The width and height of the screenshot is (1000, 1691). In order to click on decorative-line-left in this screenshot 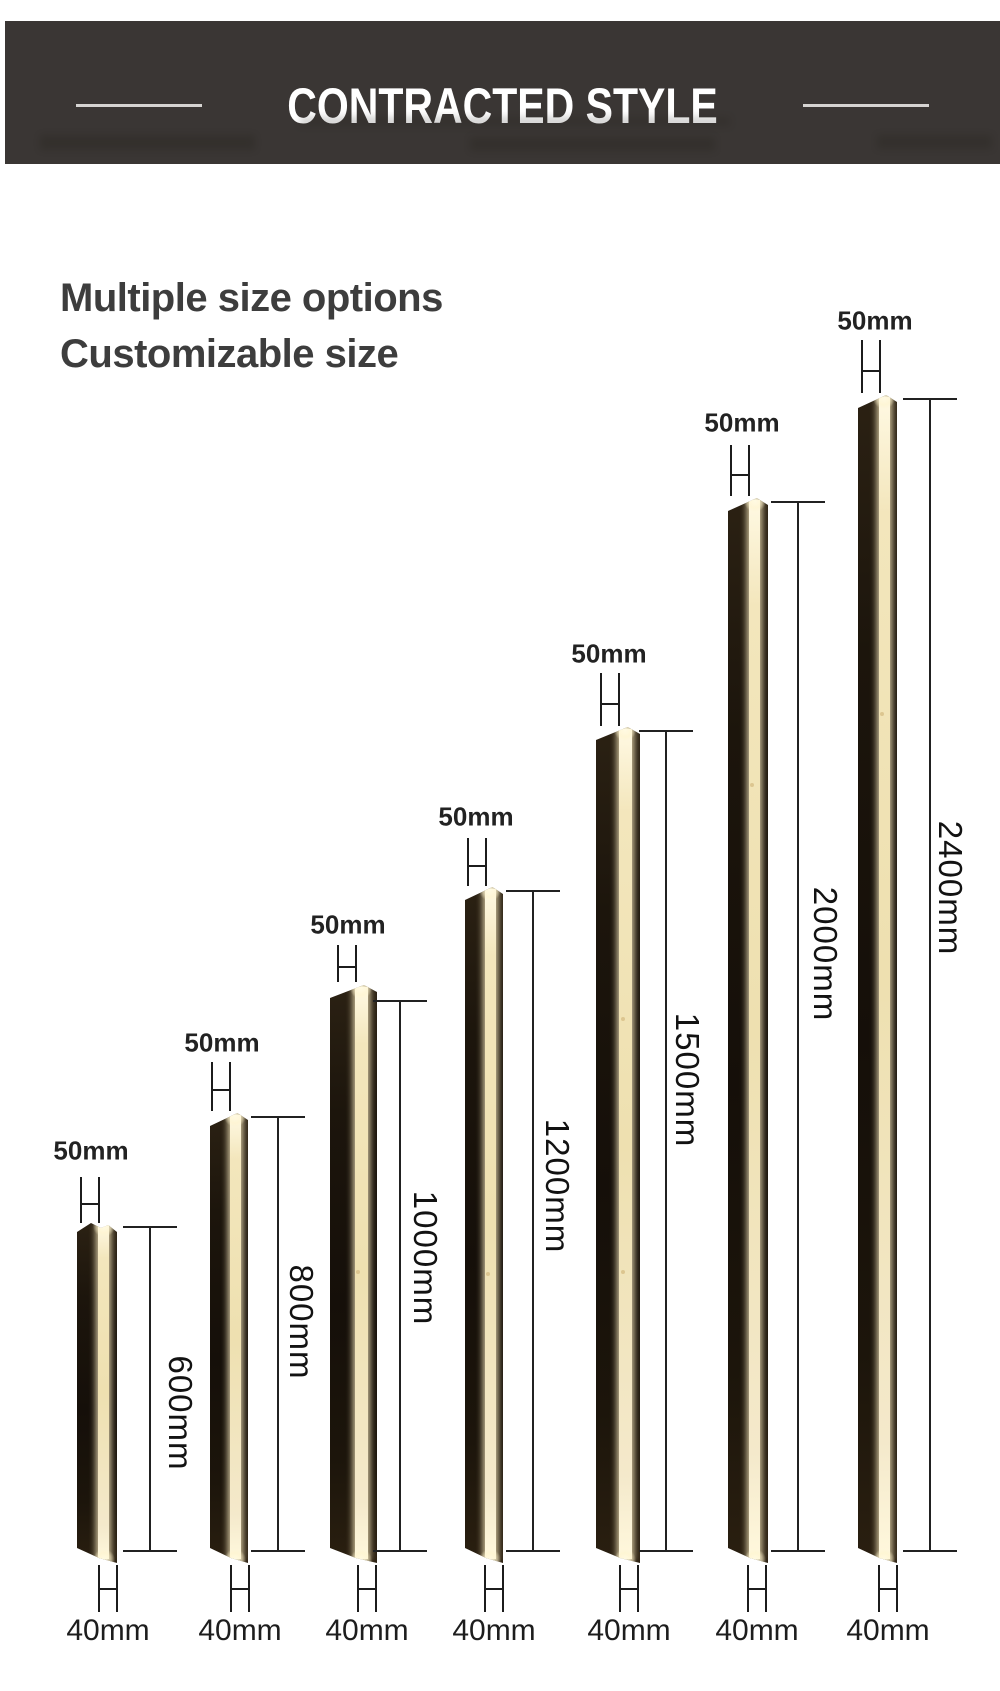, I will do `click(139, 105)`.